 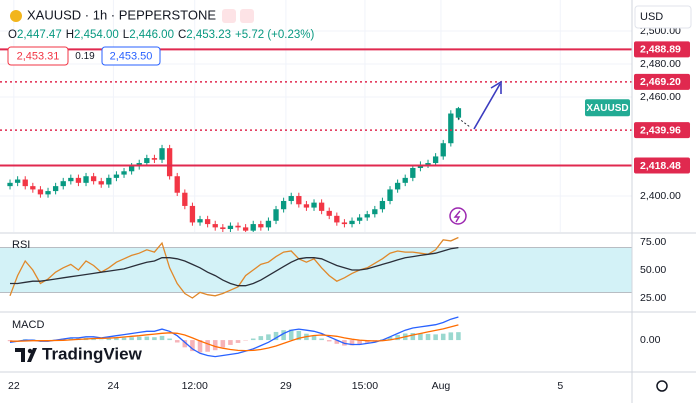 What do you see at coordinates (92, 353) in the screenshot?
I see `logo-text: TradingView` at bounding box center [92, 353].